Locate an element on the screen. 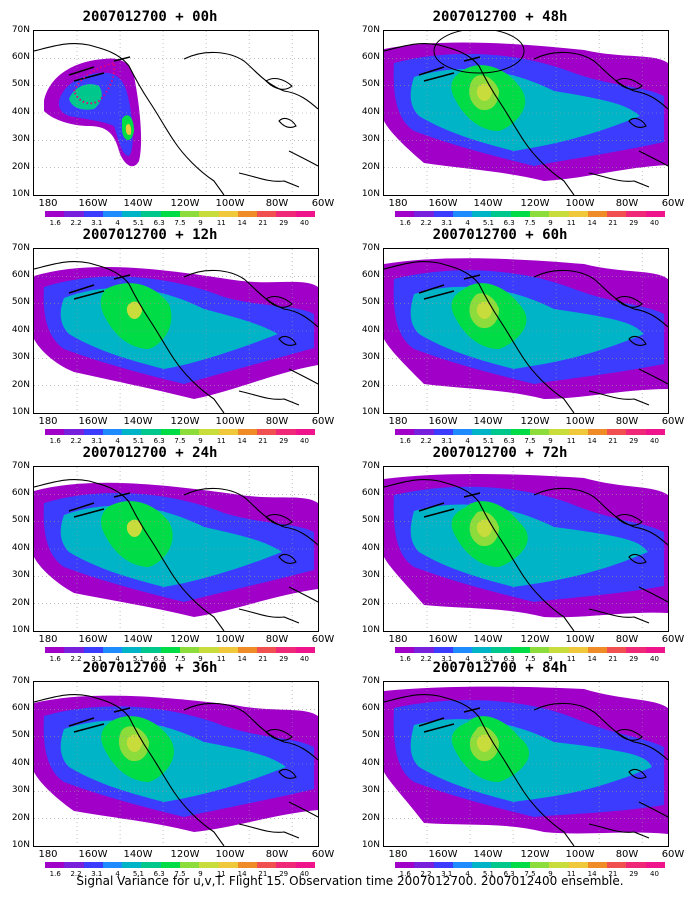 Image resolution: width=700 pixels, height=900 pixels. lat-label: 40N is located at coordinates (20, 330).